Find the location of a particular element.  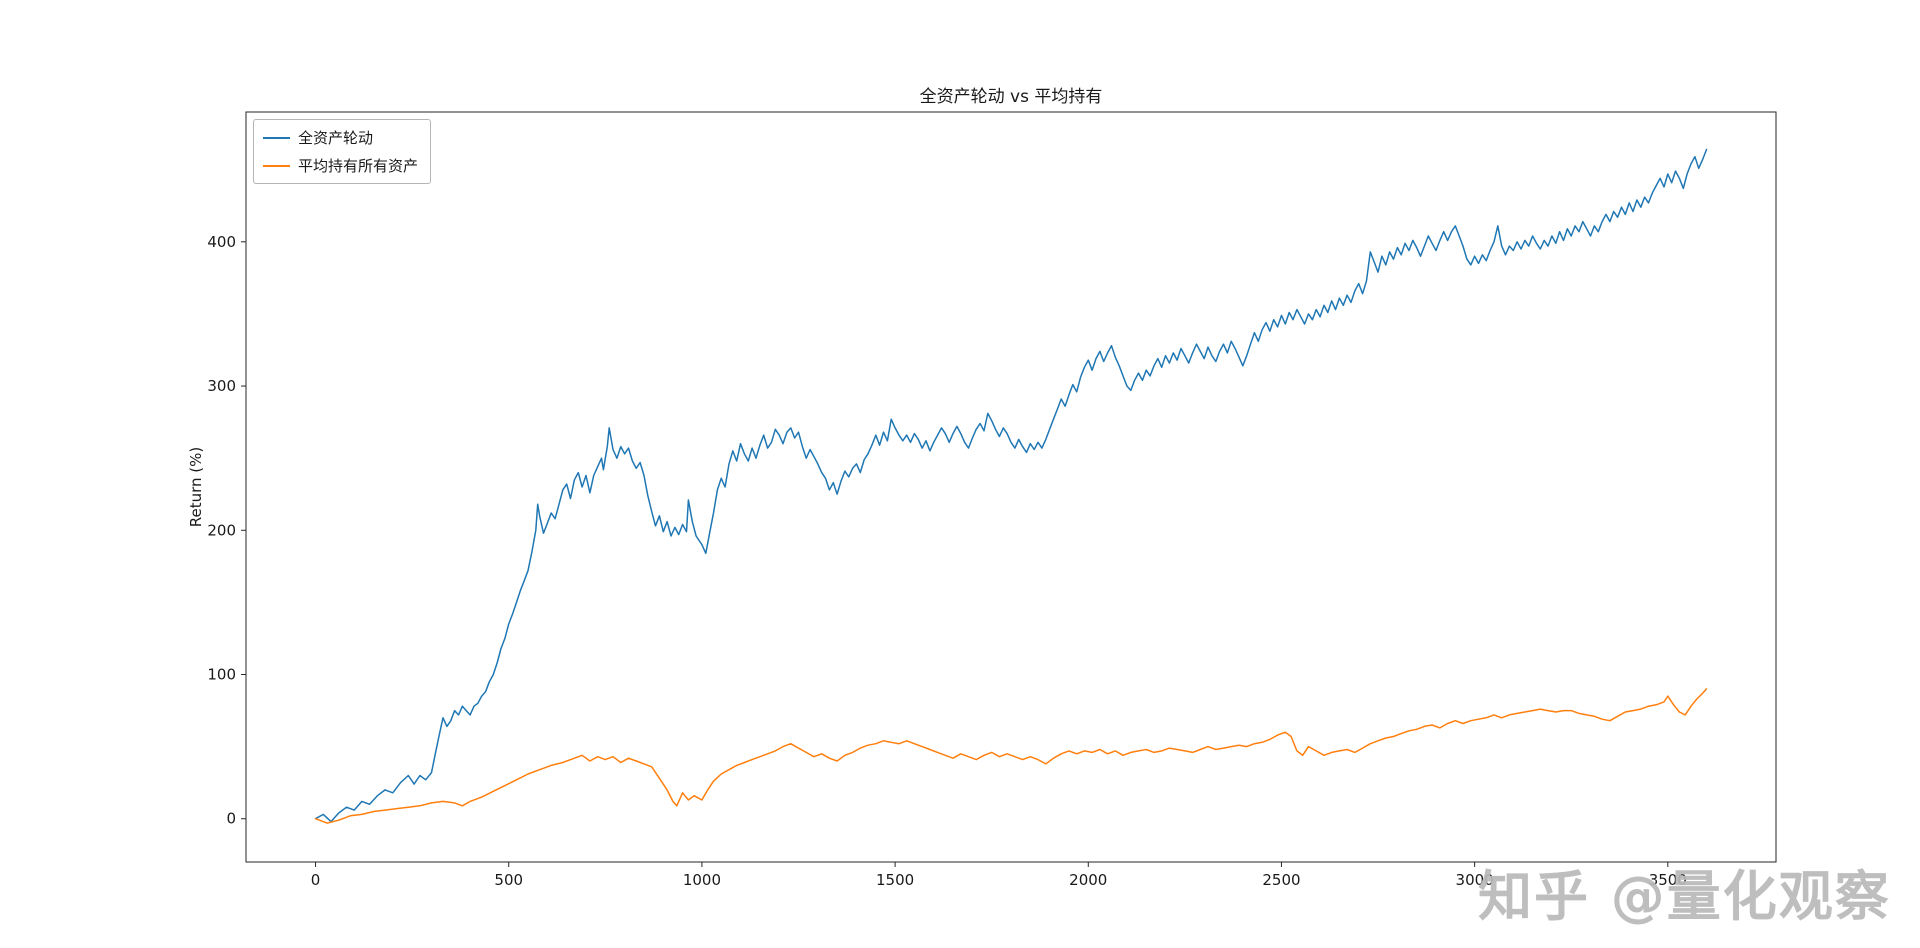

y-tick-label: 0 is located at coordinates (231, 819).